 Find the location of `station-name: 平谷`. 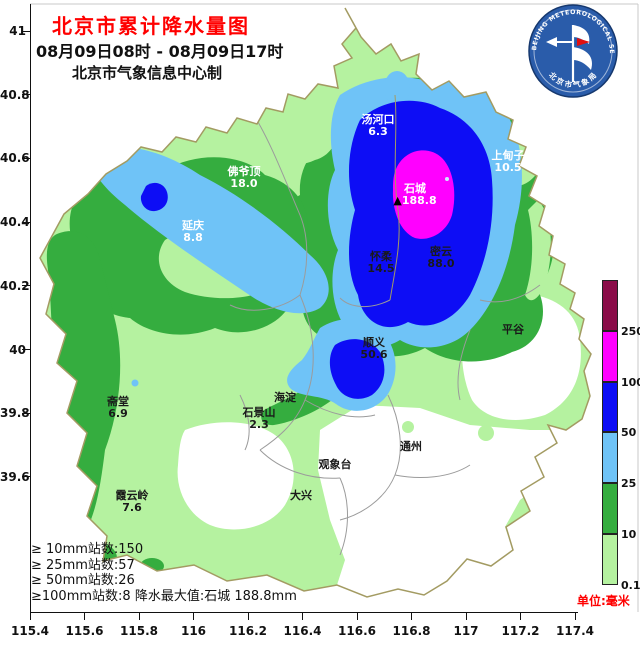

station-name: 平谷 is located at coordinates (513, 329).